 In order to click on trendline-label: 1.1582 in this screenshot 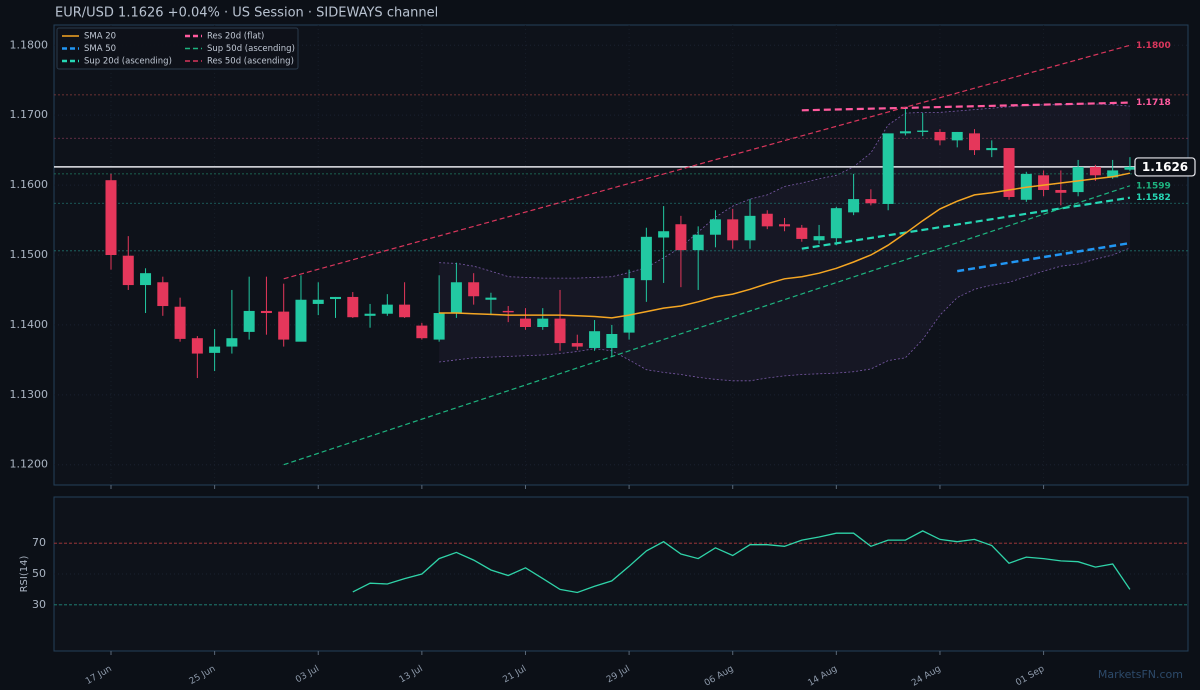, I will do `click(1153, 198)`.